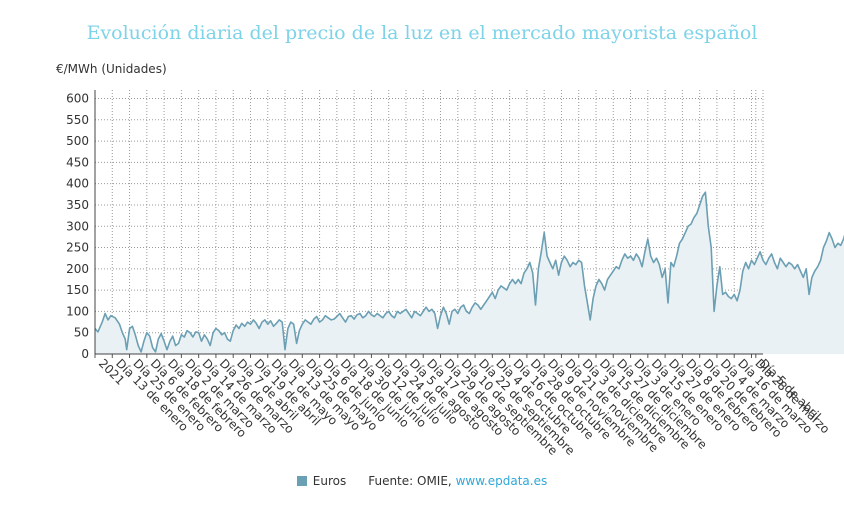 Image resolution: width=844 pixels, height=509 pixels. I want to click on y-tick-label: 300, so click(77, 226).